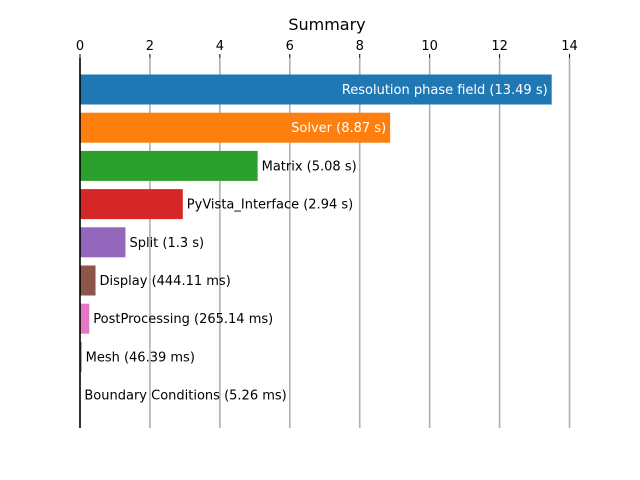  Describe the element at coordinates (166, 243) in the screenshot. I see `bar-label-split: Split (1.3 s)` at that location.